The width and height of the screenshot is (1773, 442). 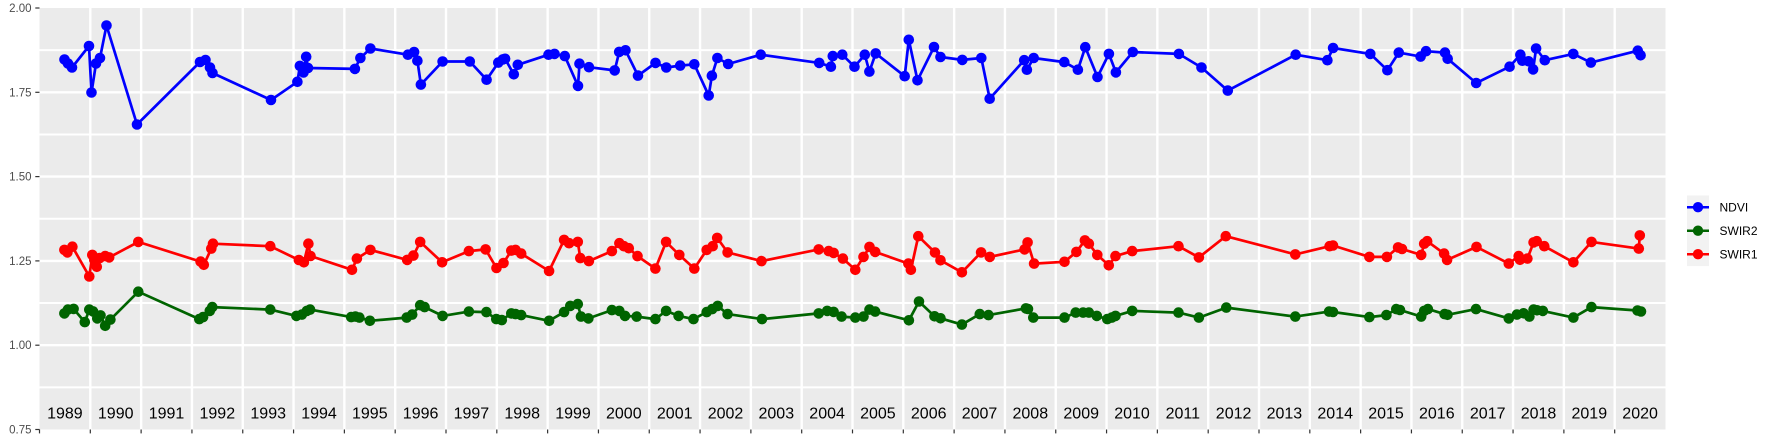 I want to click on svg-text: NDVI, so click(x=1734, y=207).